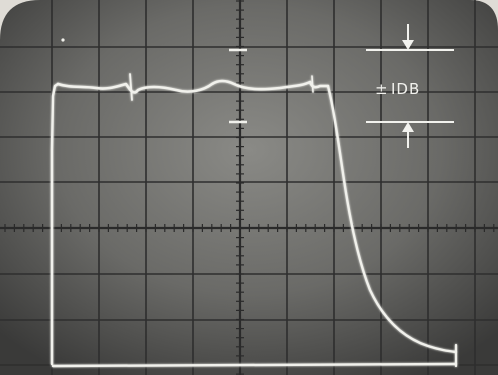 Image resolution: width=498 pixels, height=375 pixels. Describe the element at coordinates (63, 40) in the screenshot. I see `trace-dot` at that location.